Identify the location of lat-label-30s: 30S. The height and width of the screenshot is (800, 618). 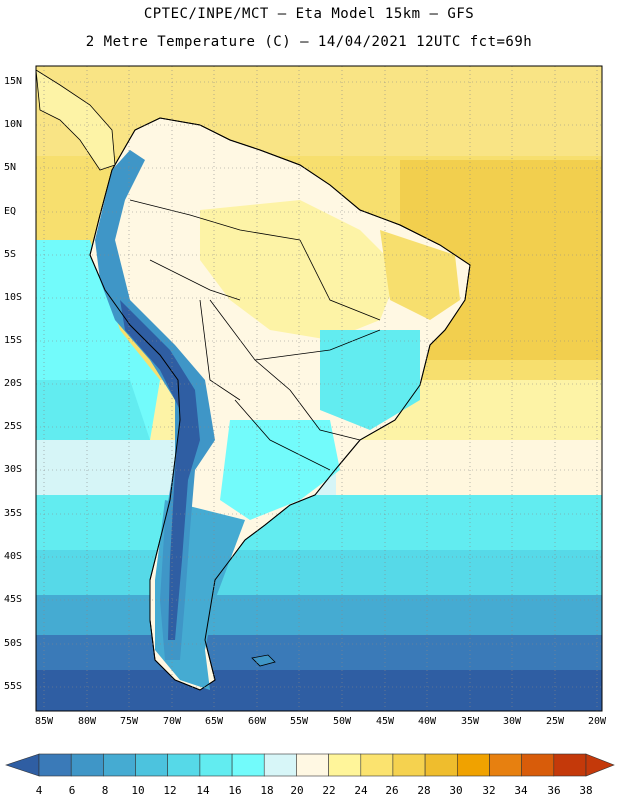
(13, 469).